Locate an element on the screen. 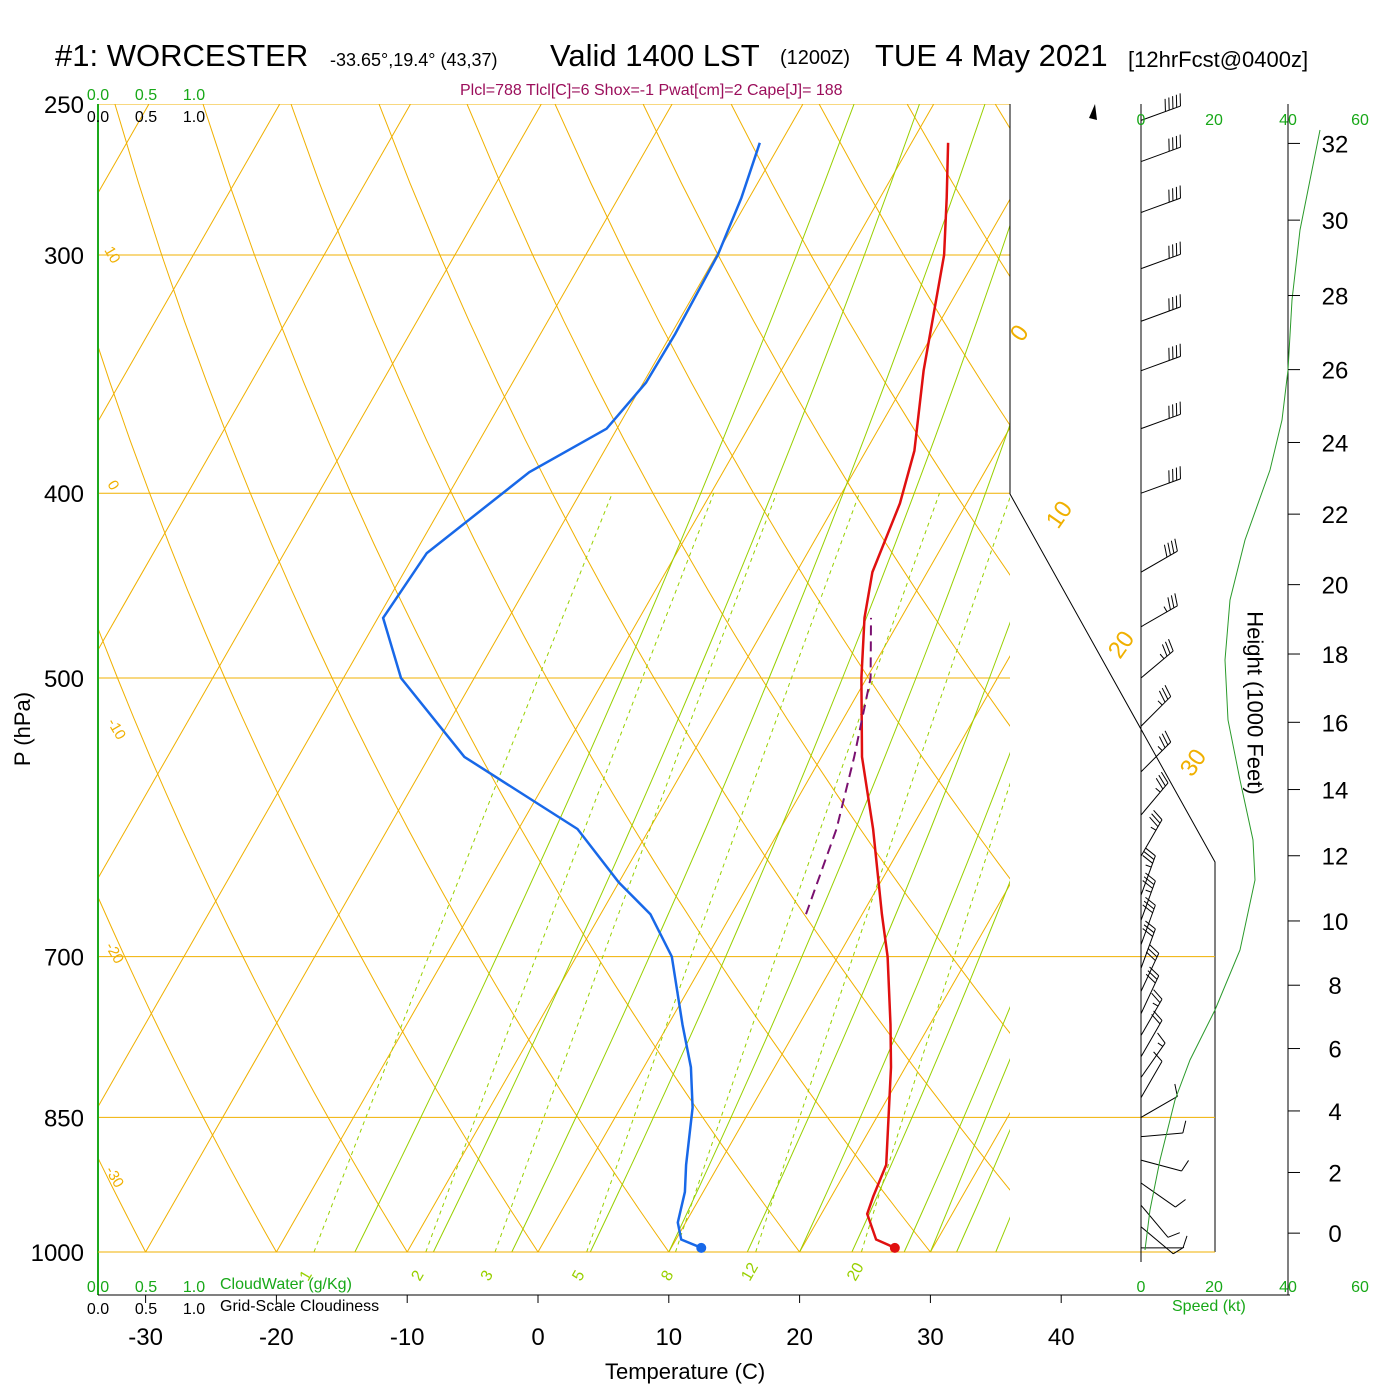 The height and width of the screenshot is (1400, 1400). surface-dewpoint-dot is located at coordinates (701, 1247).